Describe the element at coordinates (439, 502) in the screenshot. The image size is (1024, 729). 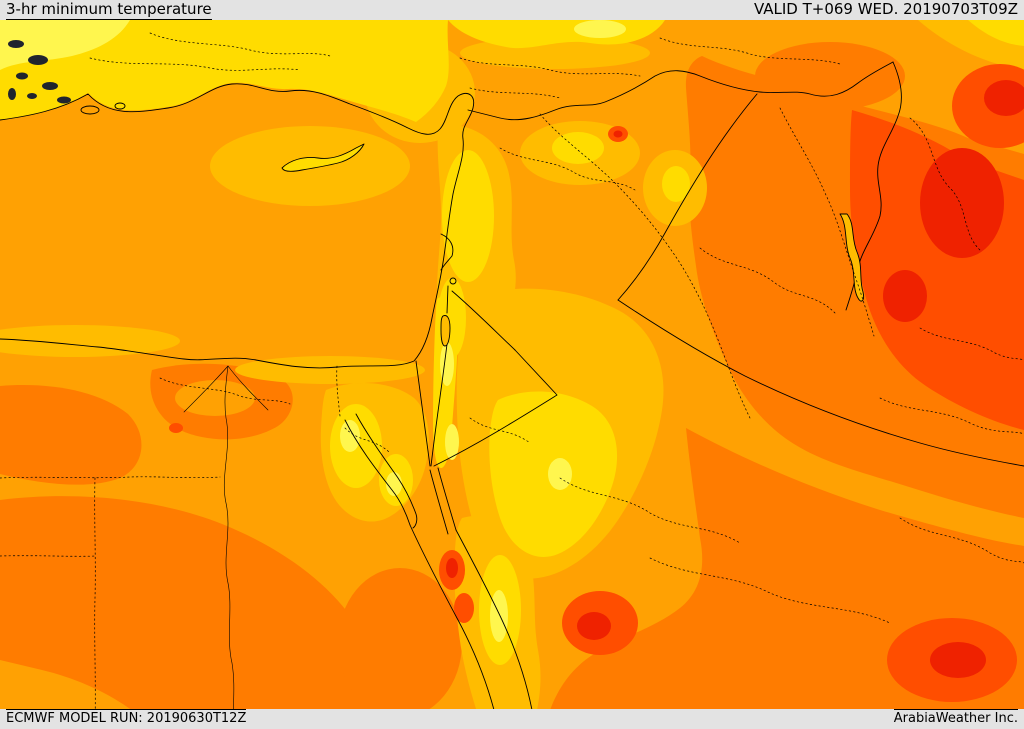
I see `gulf-of-aqaba` at that location.